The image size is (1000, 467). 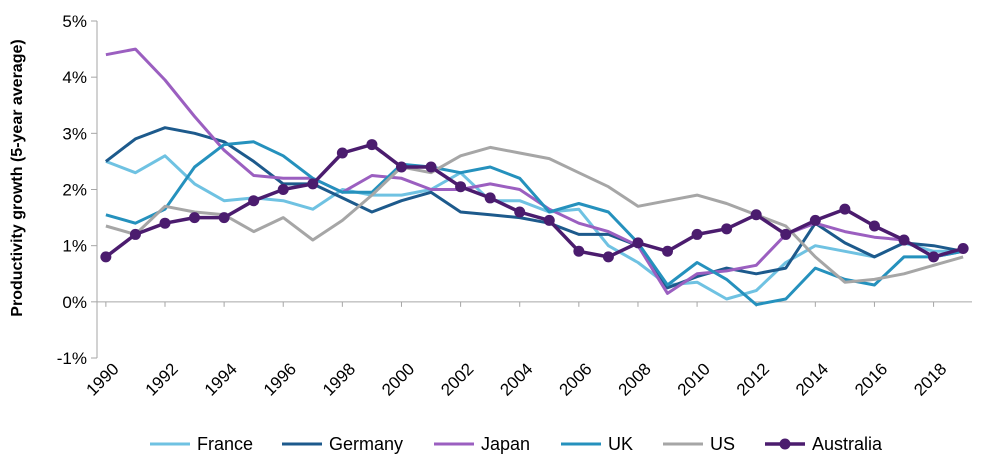 What do you see at coordinates (597, 444) in the screenshot?
I see `legend-item-uk: UK` at bounding box center [597, 444].